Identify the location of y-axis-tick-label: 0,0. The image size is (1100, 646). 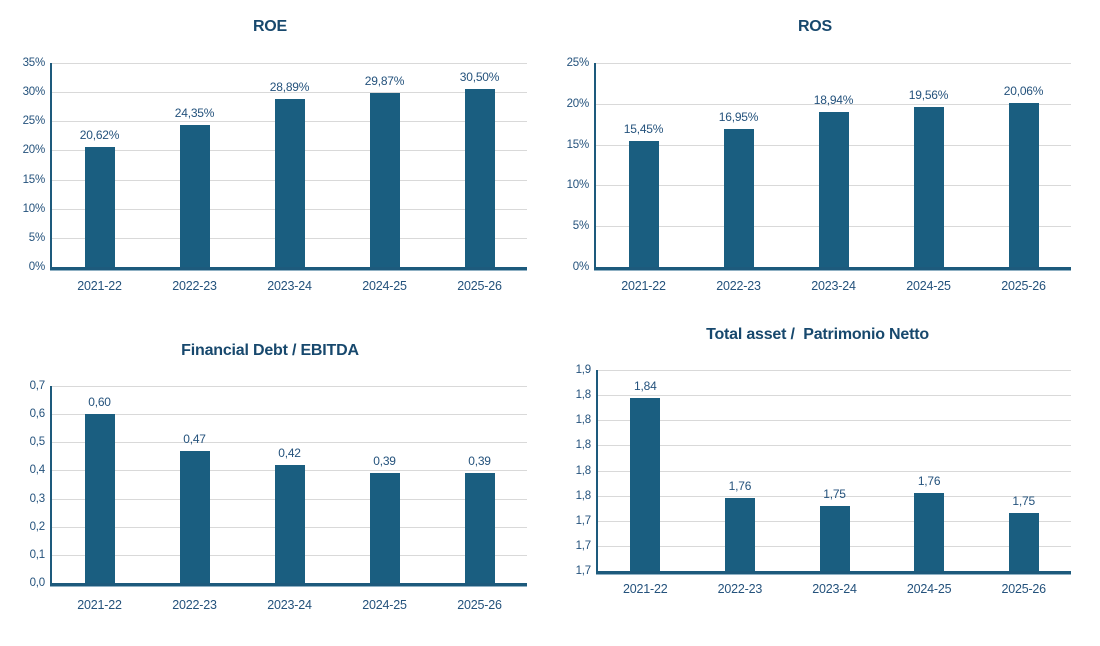
(37, 583).